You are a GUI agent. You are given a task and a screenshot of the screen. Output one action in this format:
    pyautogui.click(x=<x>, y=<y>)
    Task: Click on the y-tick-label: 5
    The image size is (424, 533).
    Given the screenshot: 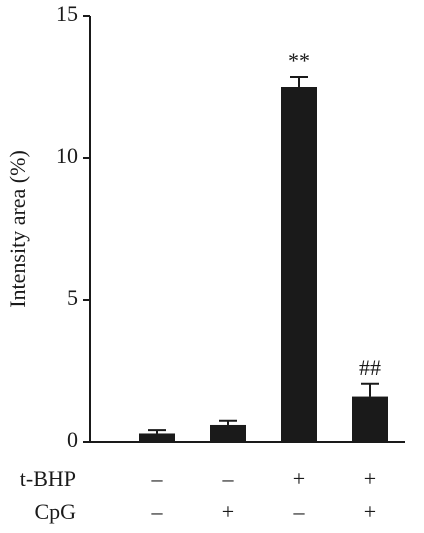 What is the action you would take?
    pyautogui.click(x=72, y=297)
    